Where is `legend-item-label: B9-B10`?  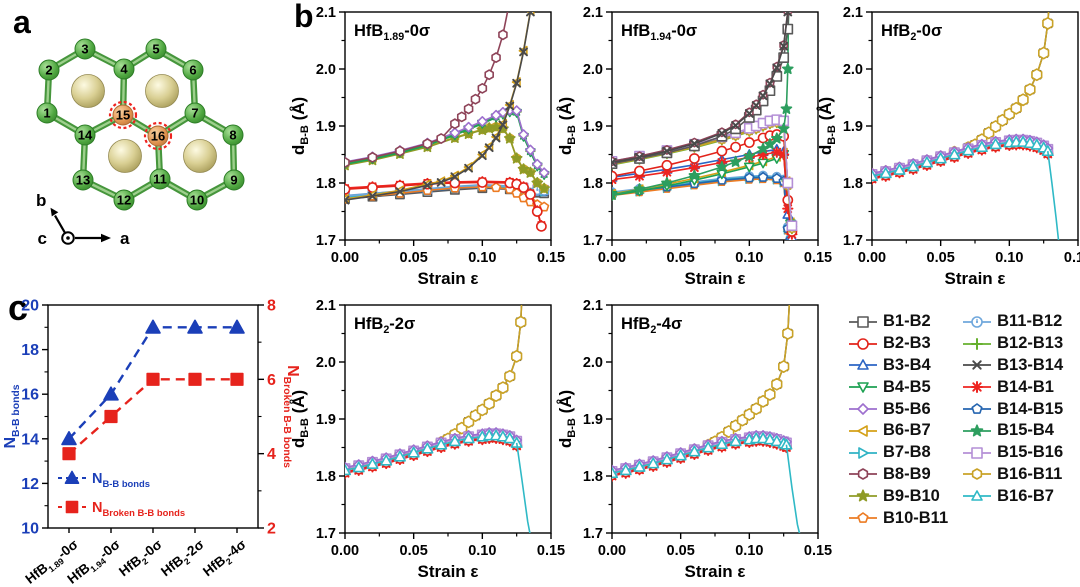 legend-item-label: B9-B10 is located at coordinates (911, 495).